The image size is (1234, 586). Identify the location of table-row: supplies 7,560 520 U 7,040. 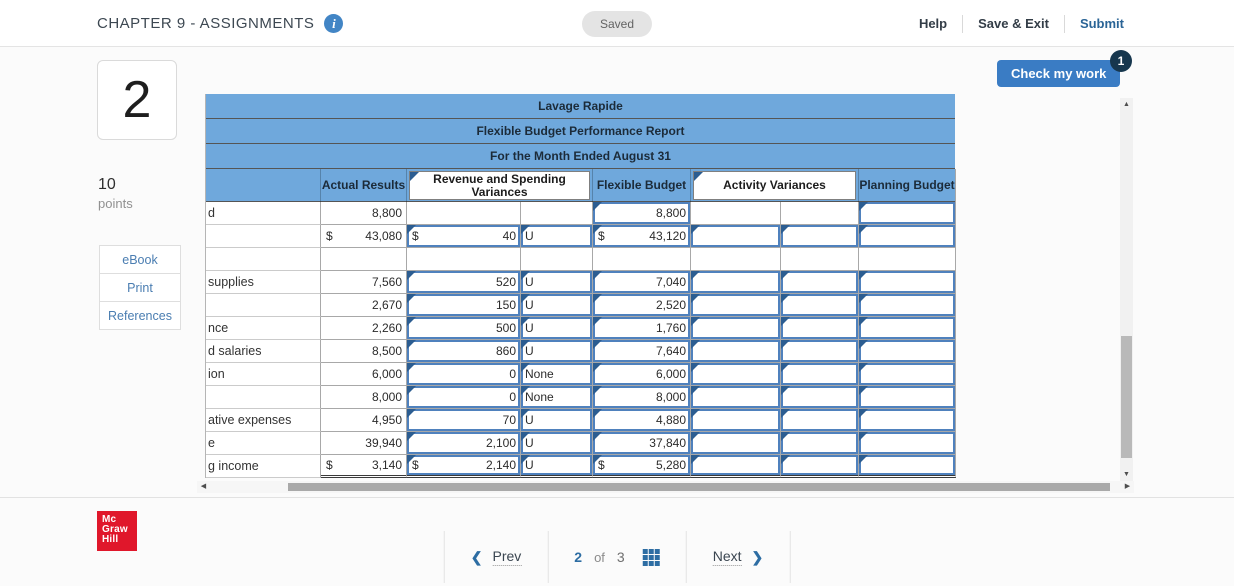
(581, 282).